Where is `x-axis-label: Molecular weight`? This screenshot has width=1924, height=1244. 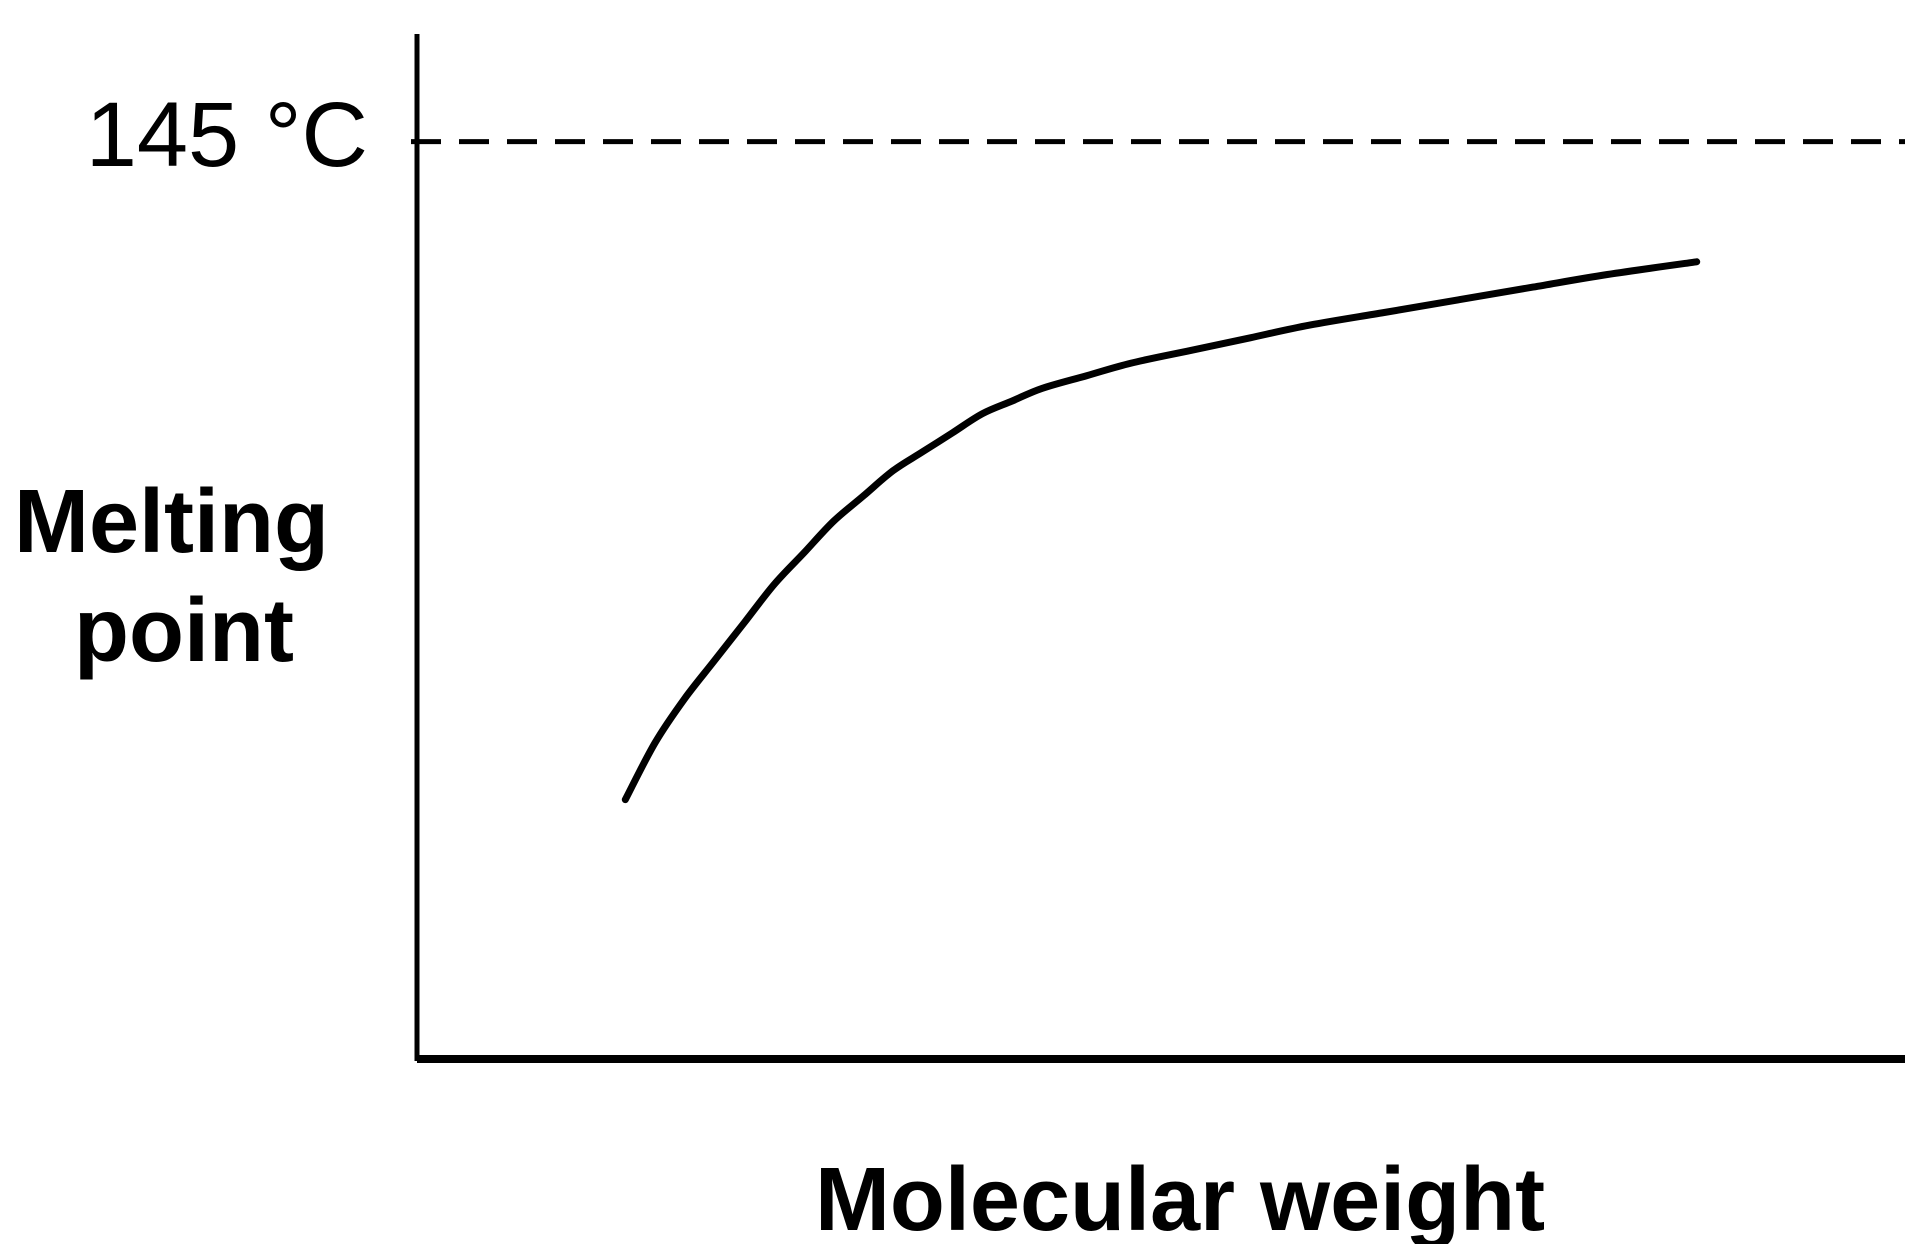
x-axis-label: Molecular weight is located at coordinates (1180, 1197).